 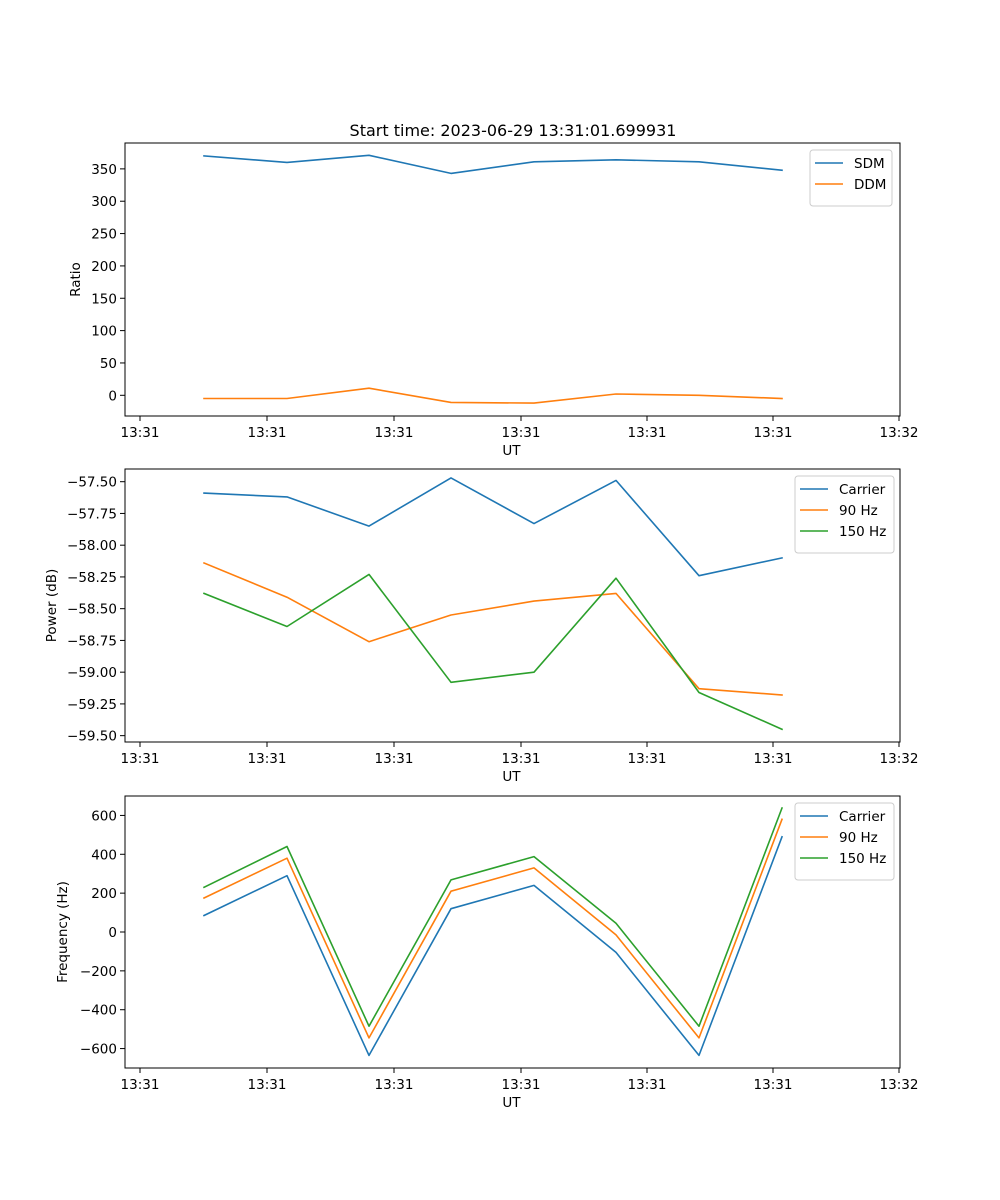 I want to click on y-axis-label: Frequency (Hz), so click(x=63, y=932).